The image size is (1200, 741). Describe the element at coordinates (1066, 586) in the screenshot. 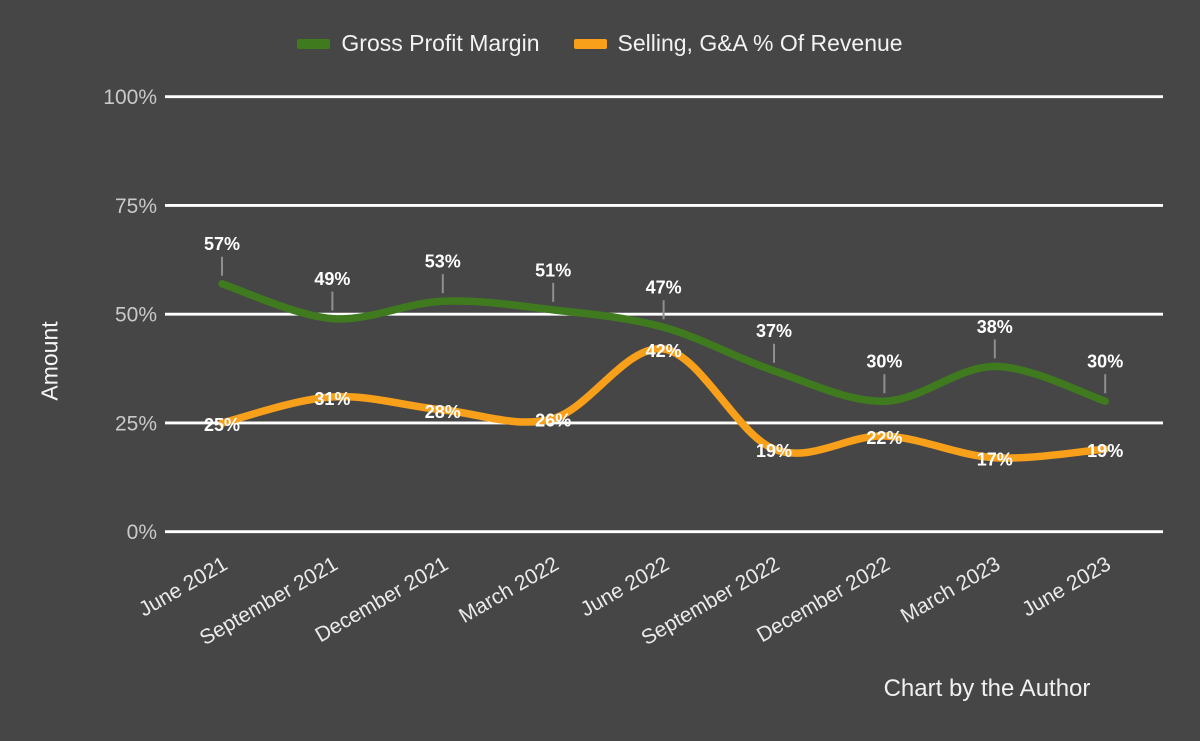

I see `x-tick-label: June 2023` at that location.